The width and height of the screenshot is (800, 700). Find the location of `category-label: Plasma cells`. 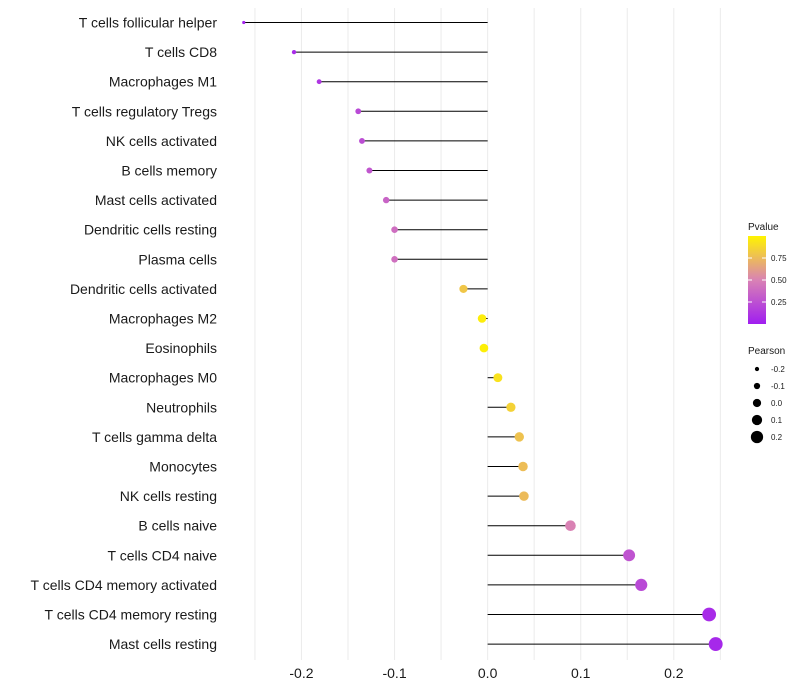

category-label: Plasma cells is located at coordinates (177, 259).